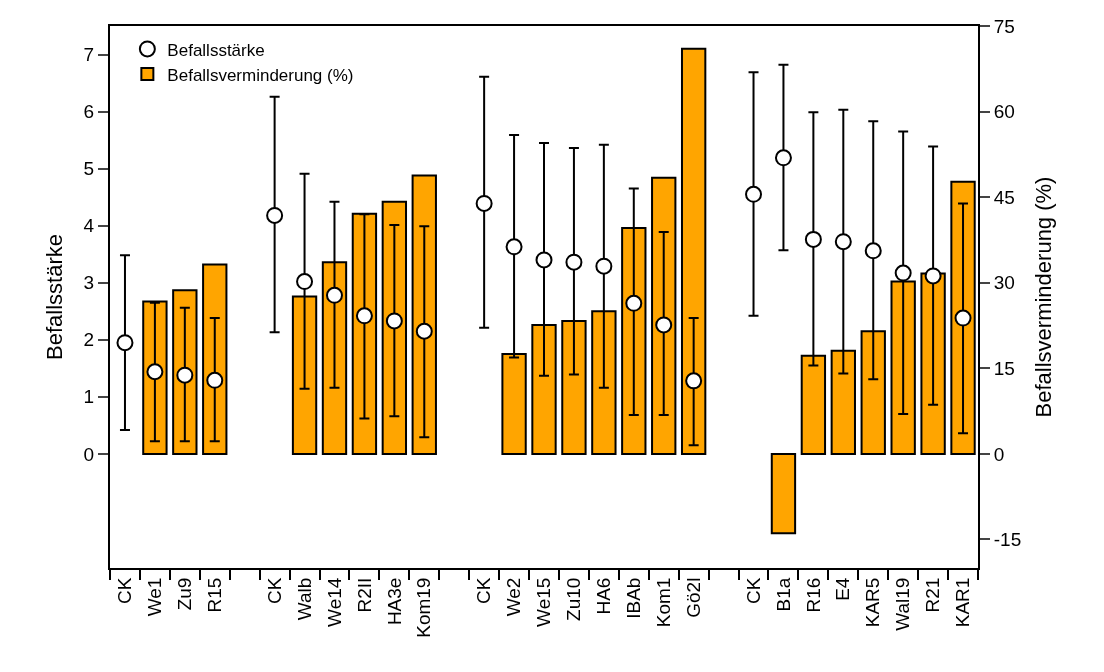  I want to click on x-tick-label: R15, so click(214, 595).